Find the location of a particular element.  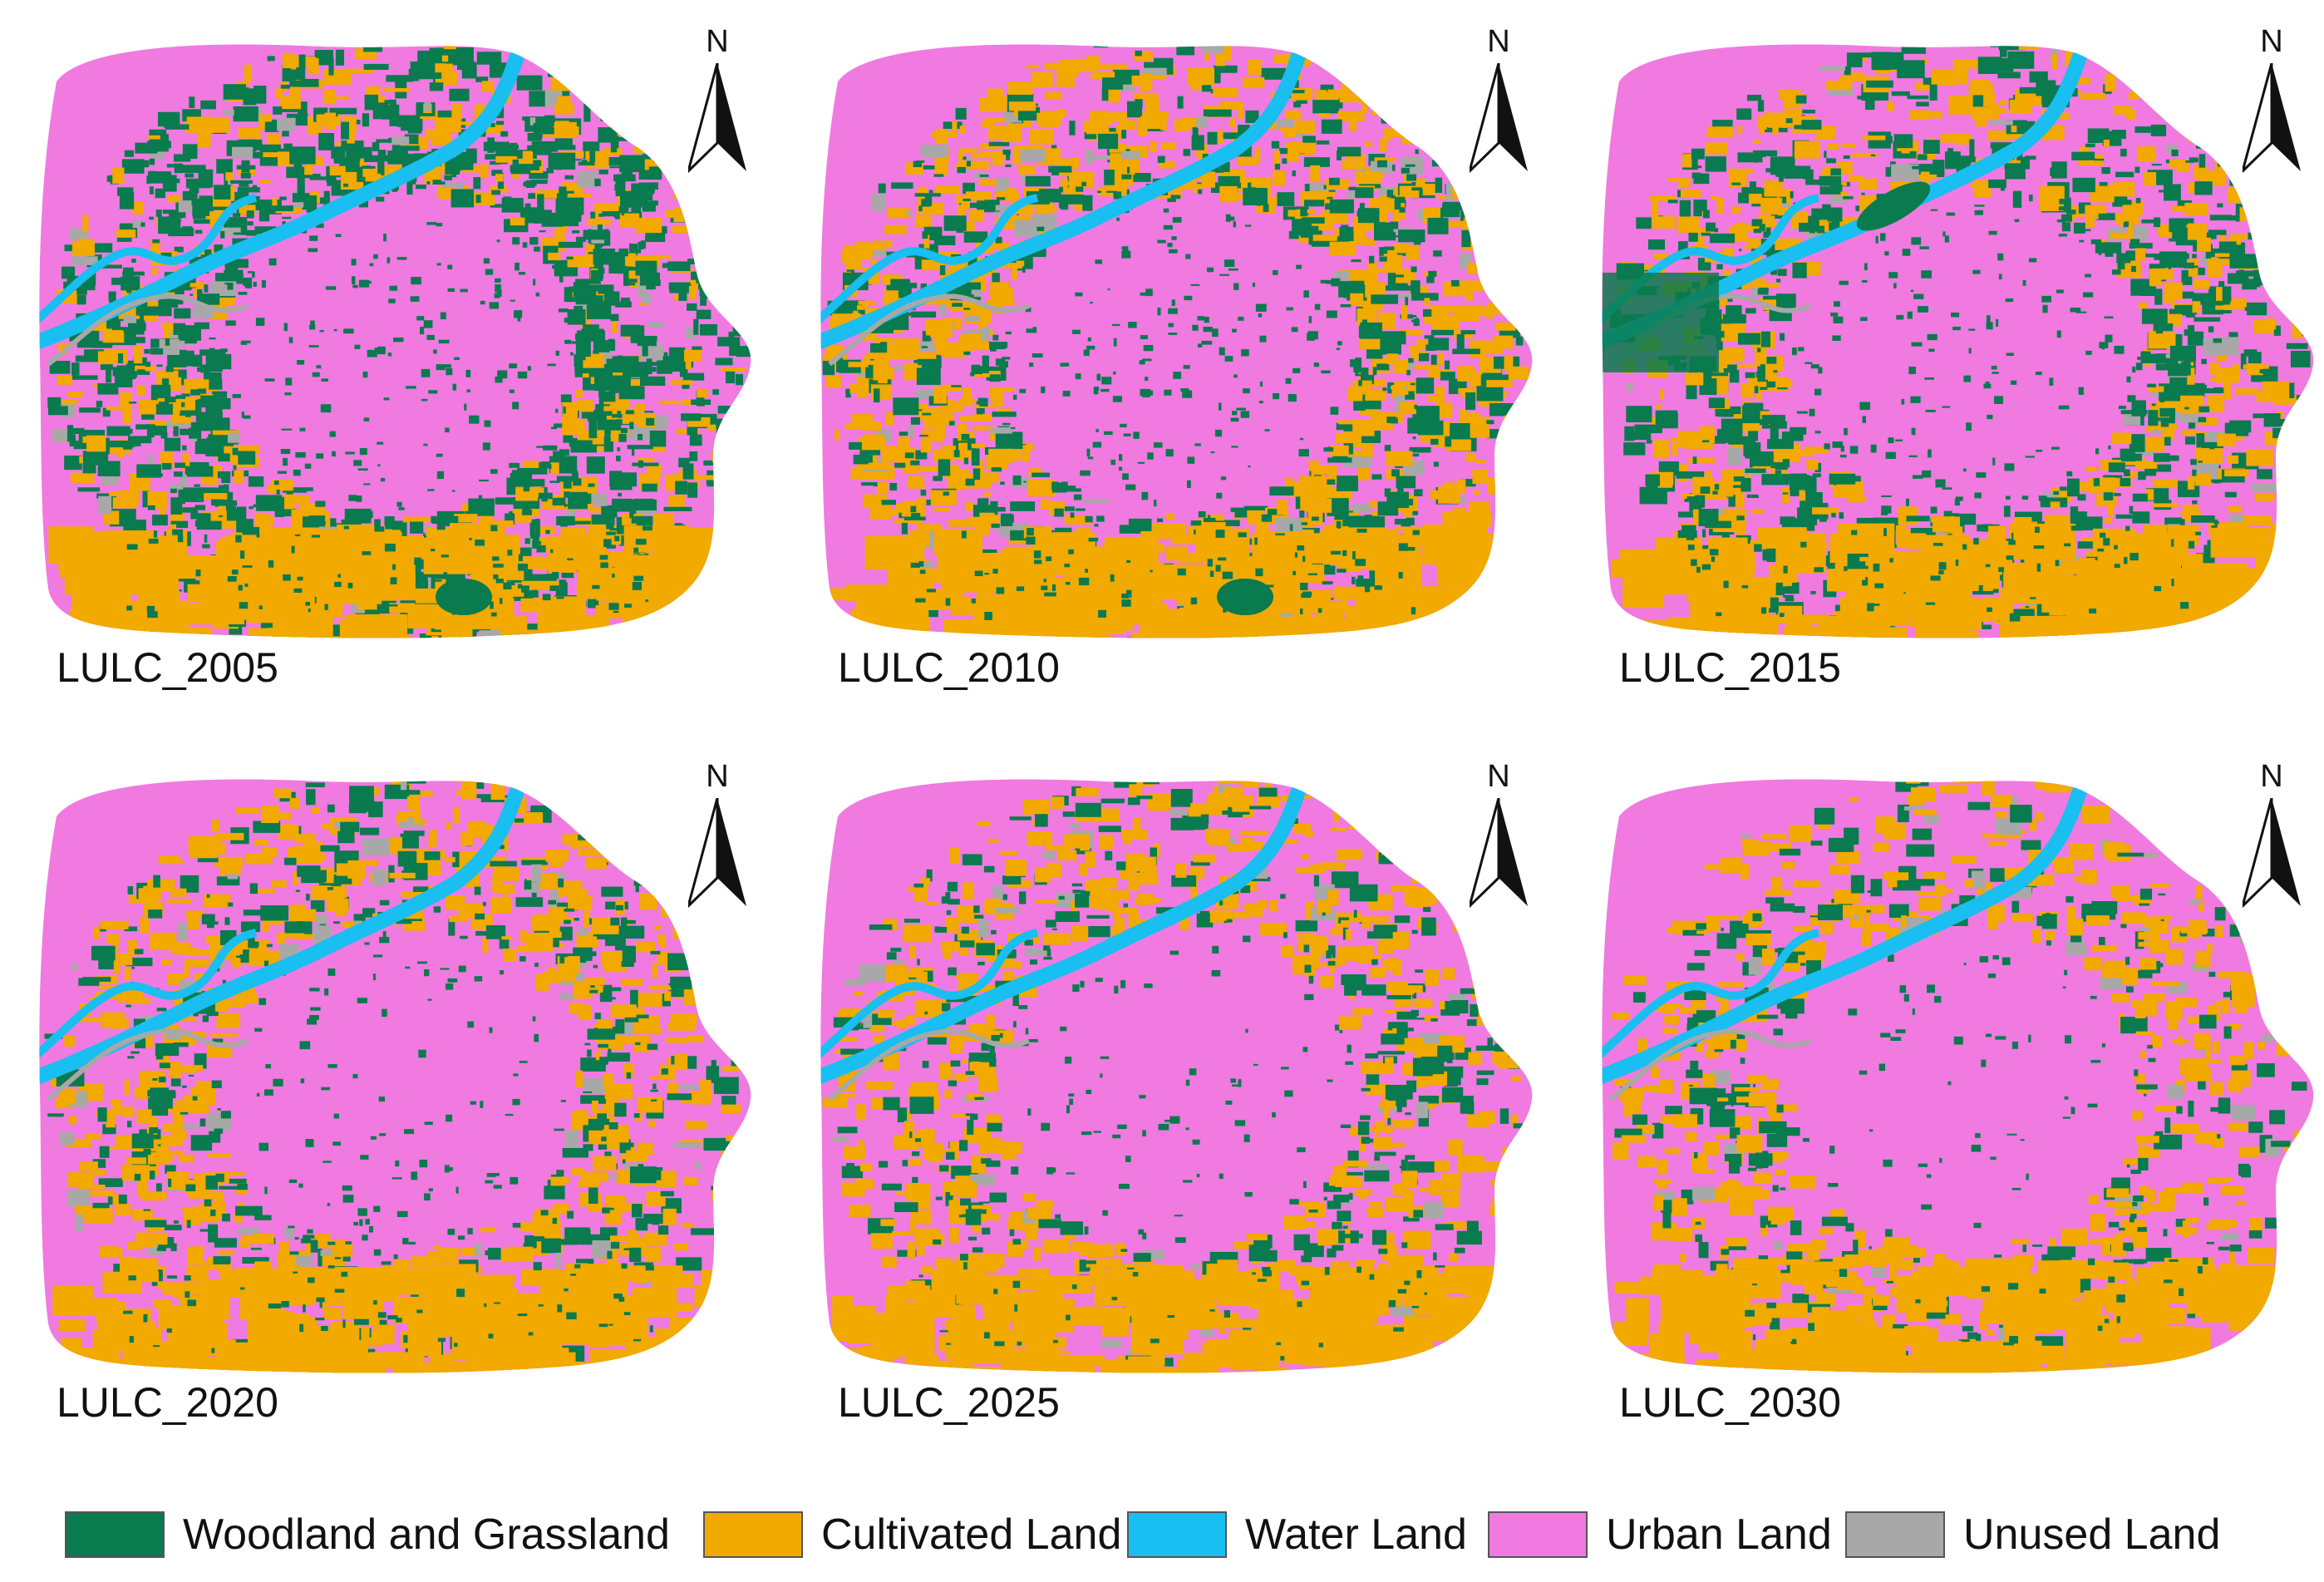

legend-label: Urban Land is located at coordinates (1719, 1535).